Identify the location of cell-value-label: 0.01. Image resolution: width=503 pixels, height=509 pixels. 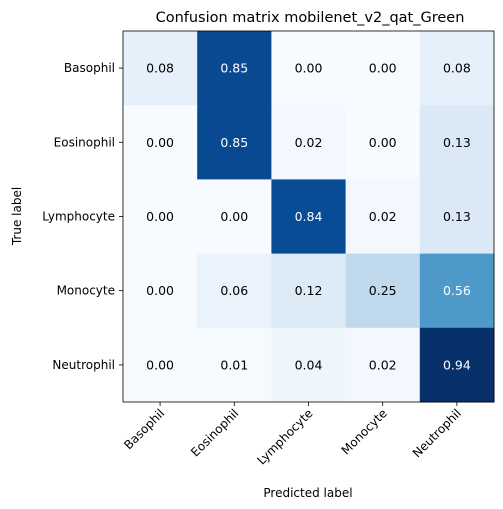
(234, 364).